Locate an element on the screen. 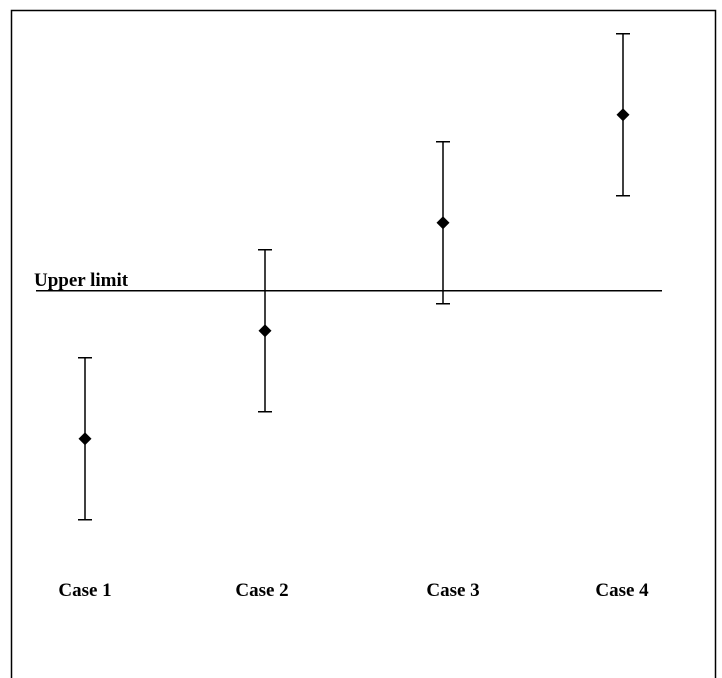 The image size is (722, 678). category-labels: Case 1 Case 2 Case 3 Case 4 is located at coordinates (353, 590).